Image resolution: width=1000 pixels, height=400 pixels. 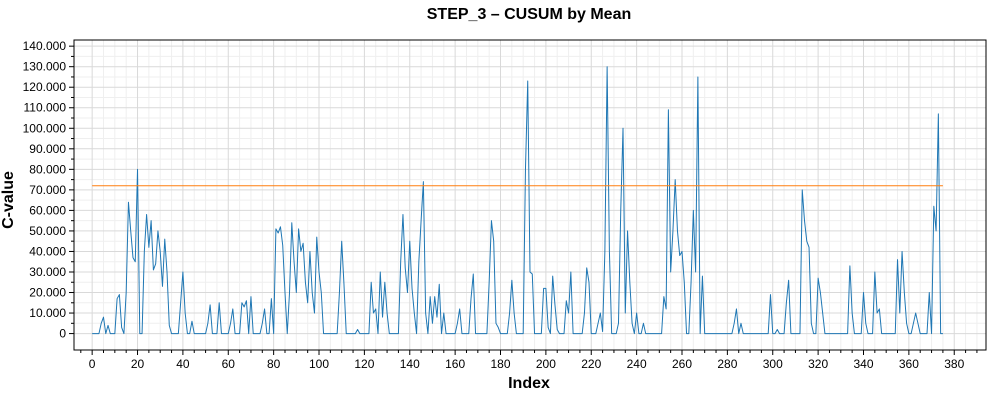 What do you see at coordinates (909, 364) in the screenshot?
I see `x-tick-label: 360` at bounding box center [909, 364].